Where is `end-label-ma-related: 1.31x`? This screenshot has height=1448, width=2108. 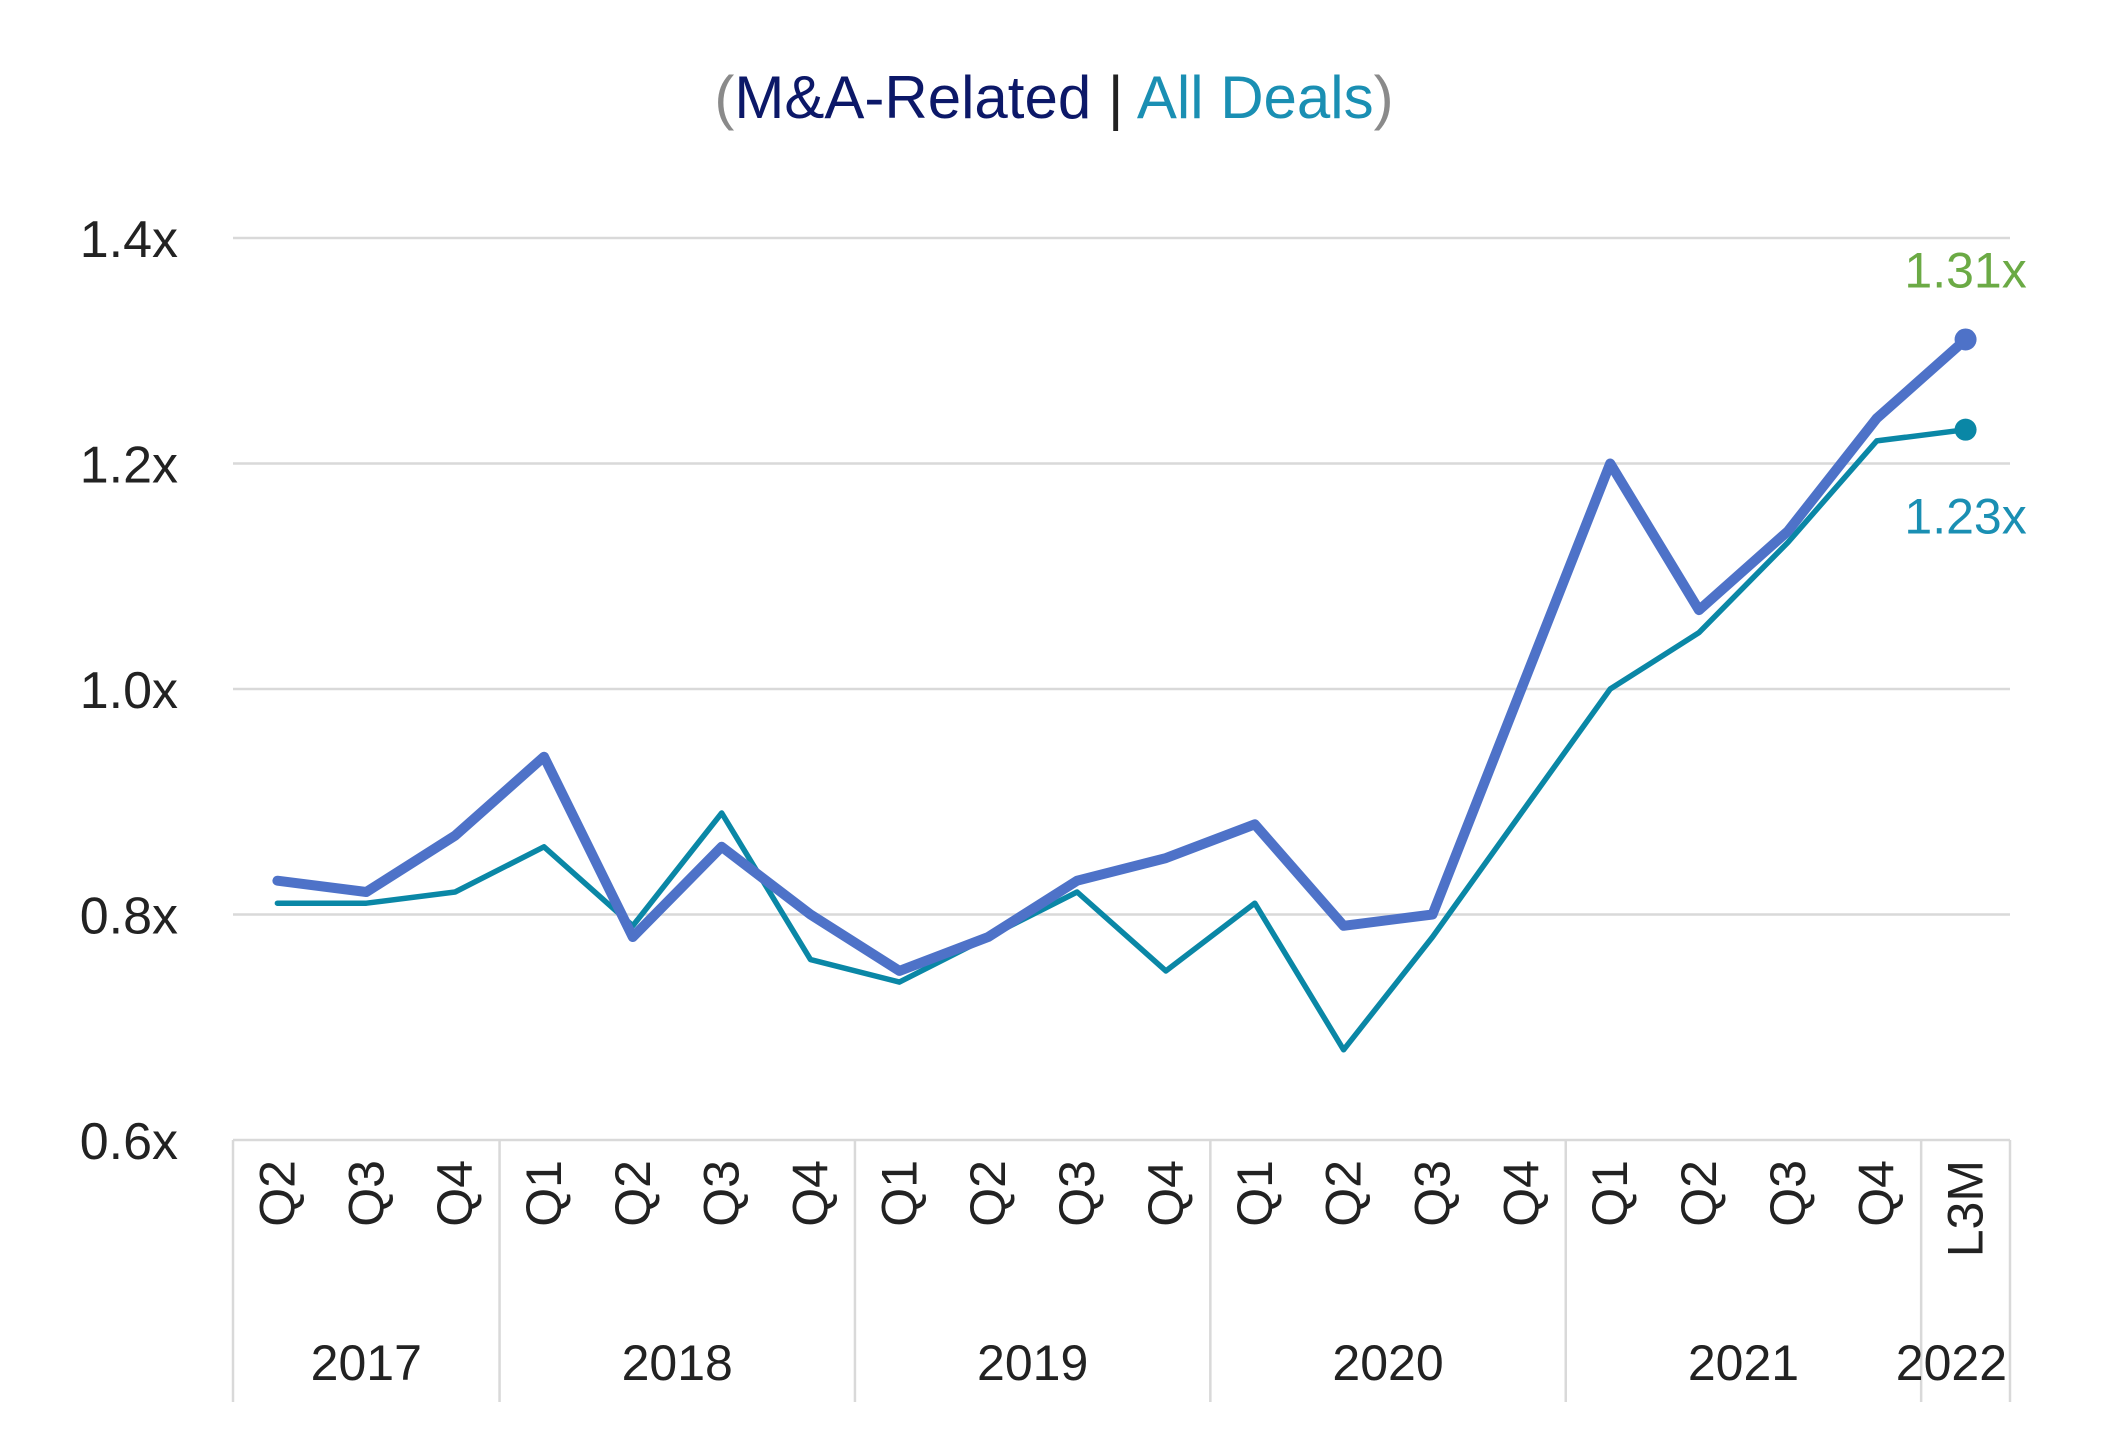
end-label-ma-related: 1.31x is located at coordinates (1965, 270).